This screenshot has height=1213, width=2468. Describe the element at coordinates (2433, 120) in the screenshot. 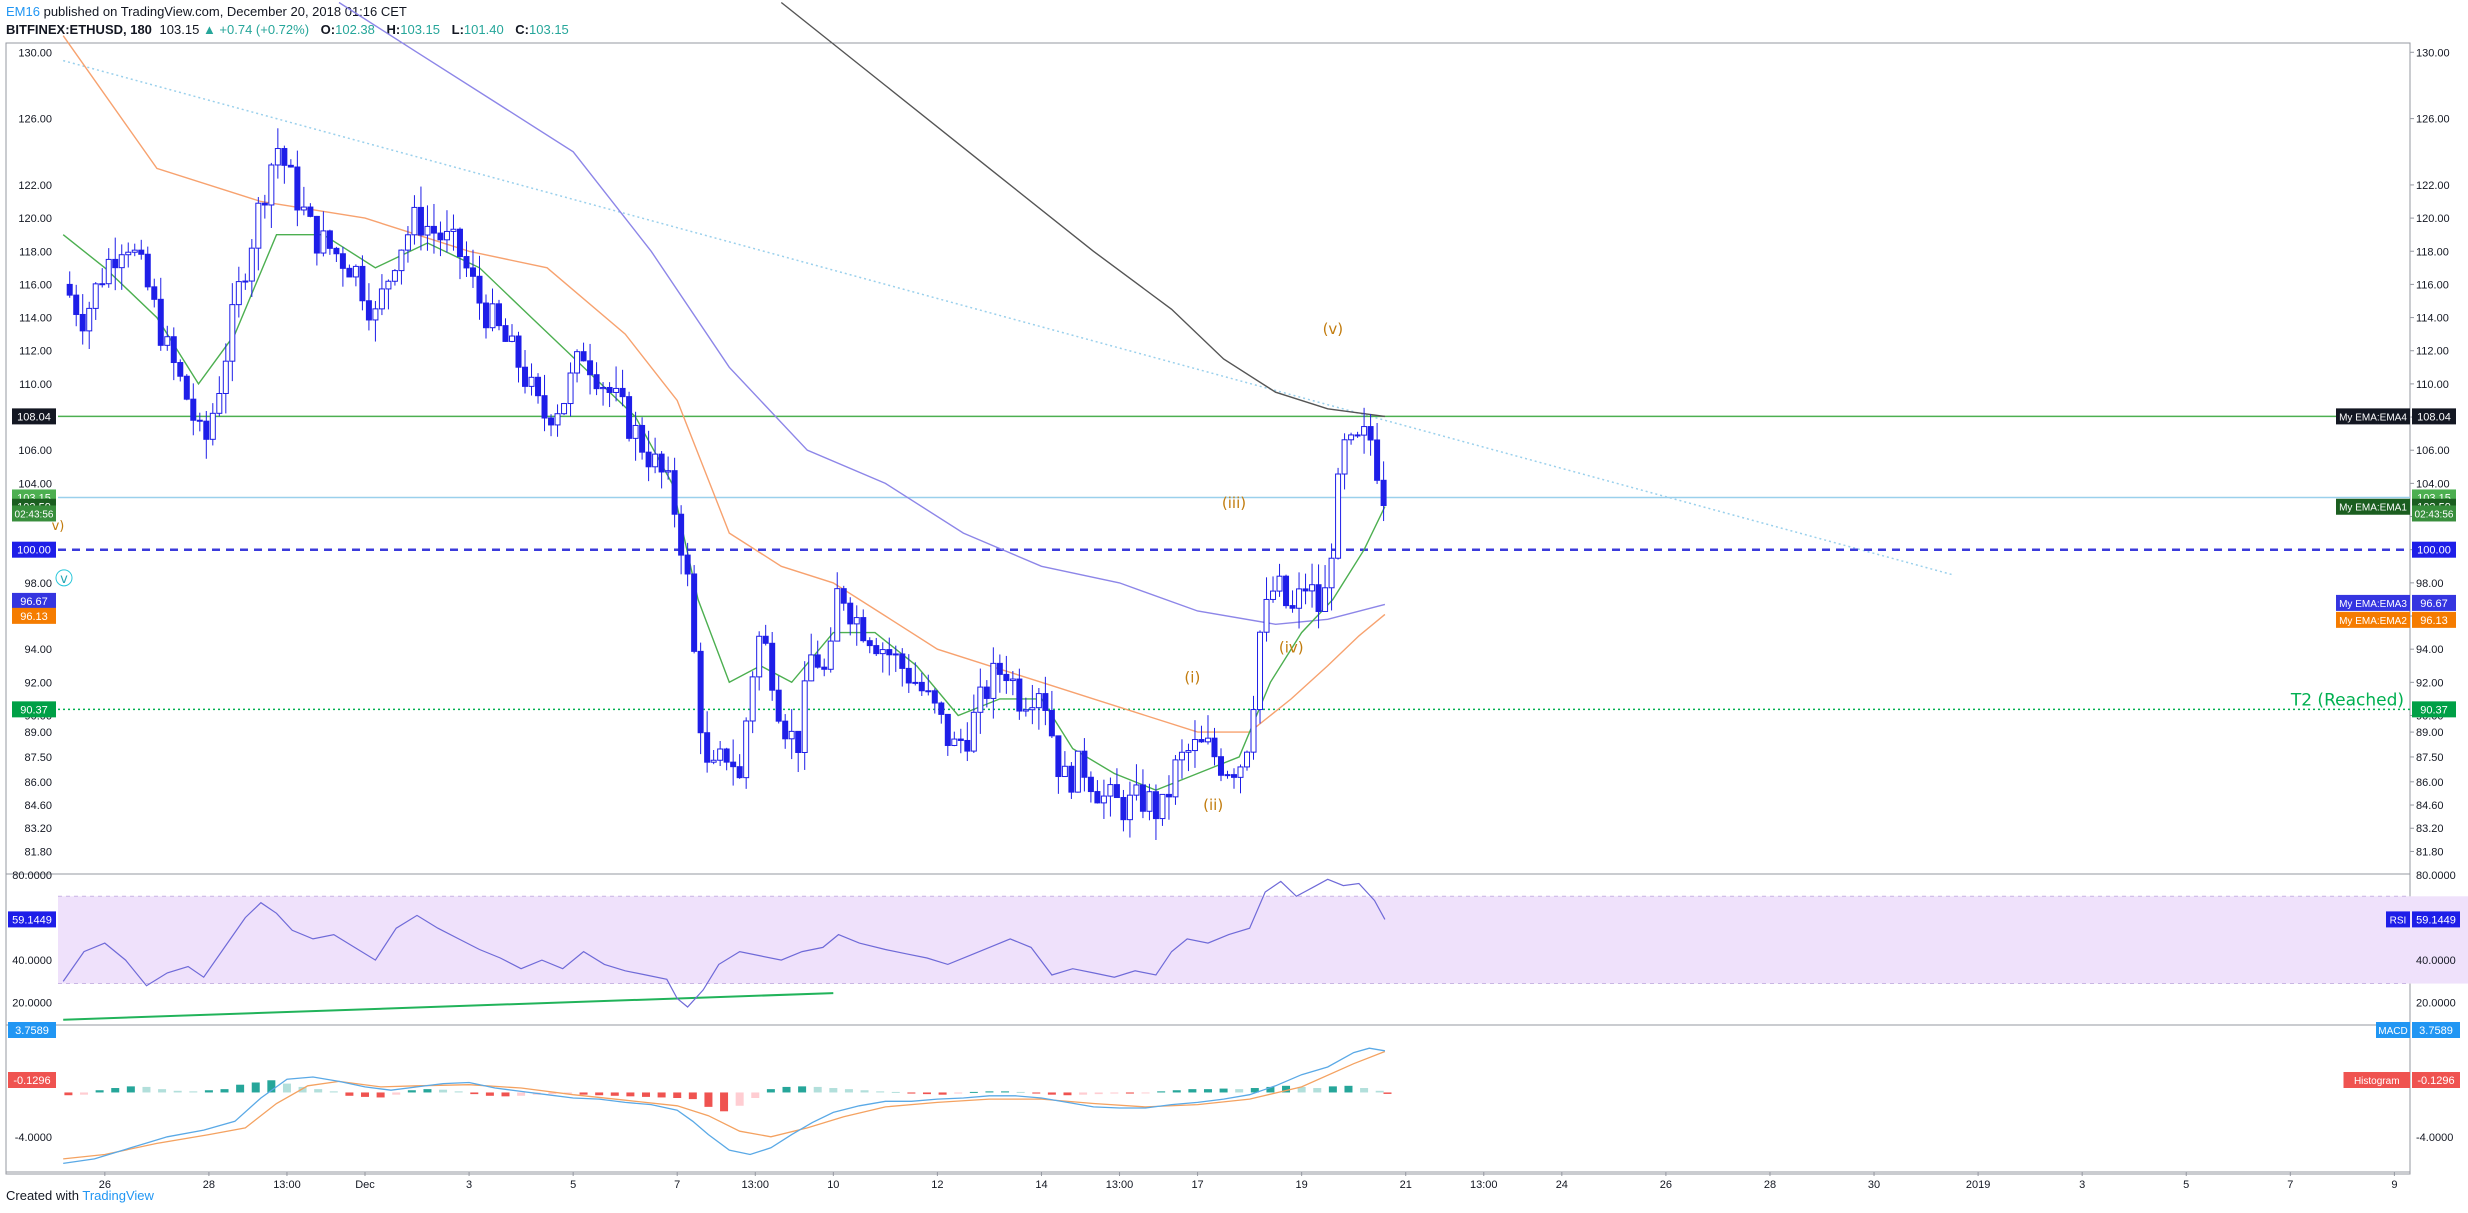

I see `y-tick-right: 126.00` at that location.